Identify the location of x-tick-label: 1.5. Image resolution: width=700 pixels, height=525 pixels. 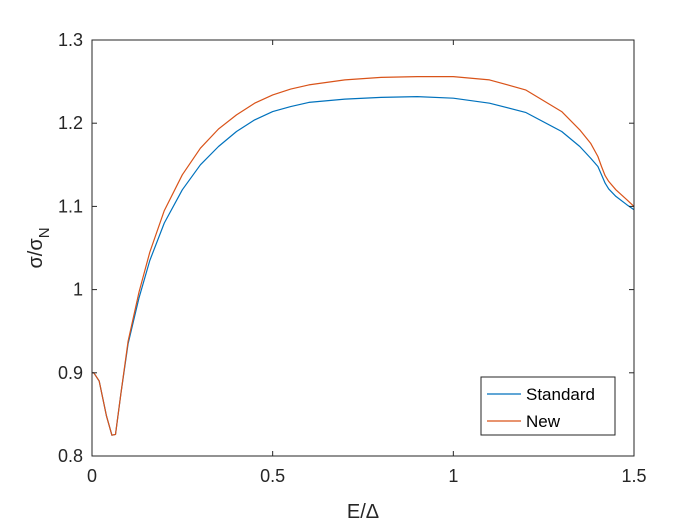
(633, 476).